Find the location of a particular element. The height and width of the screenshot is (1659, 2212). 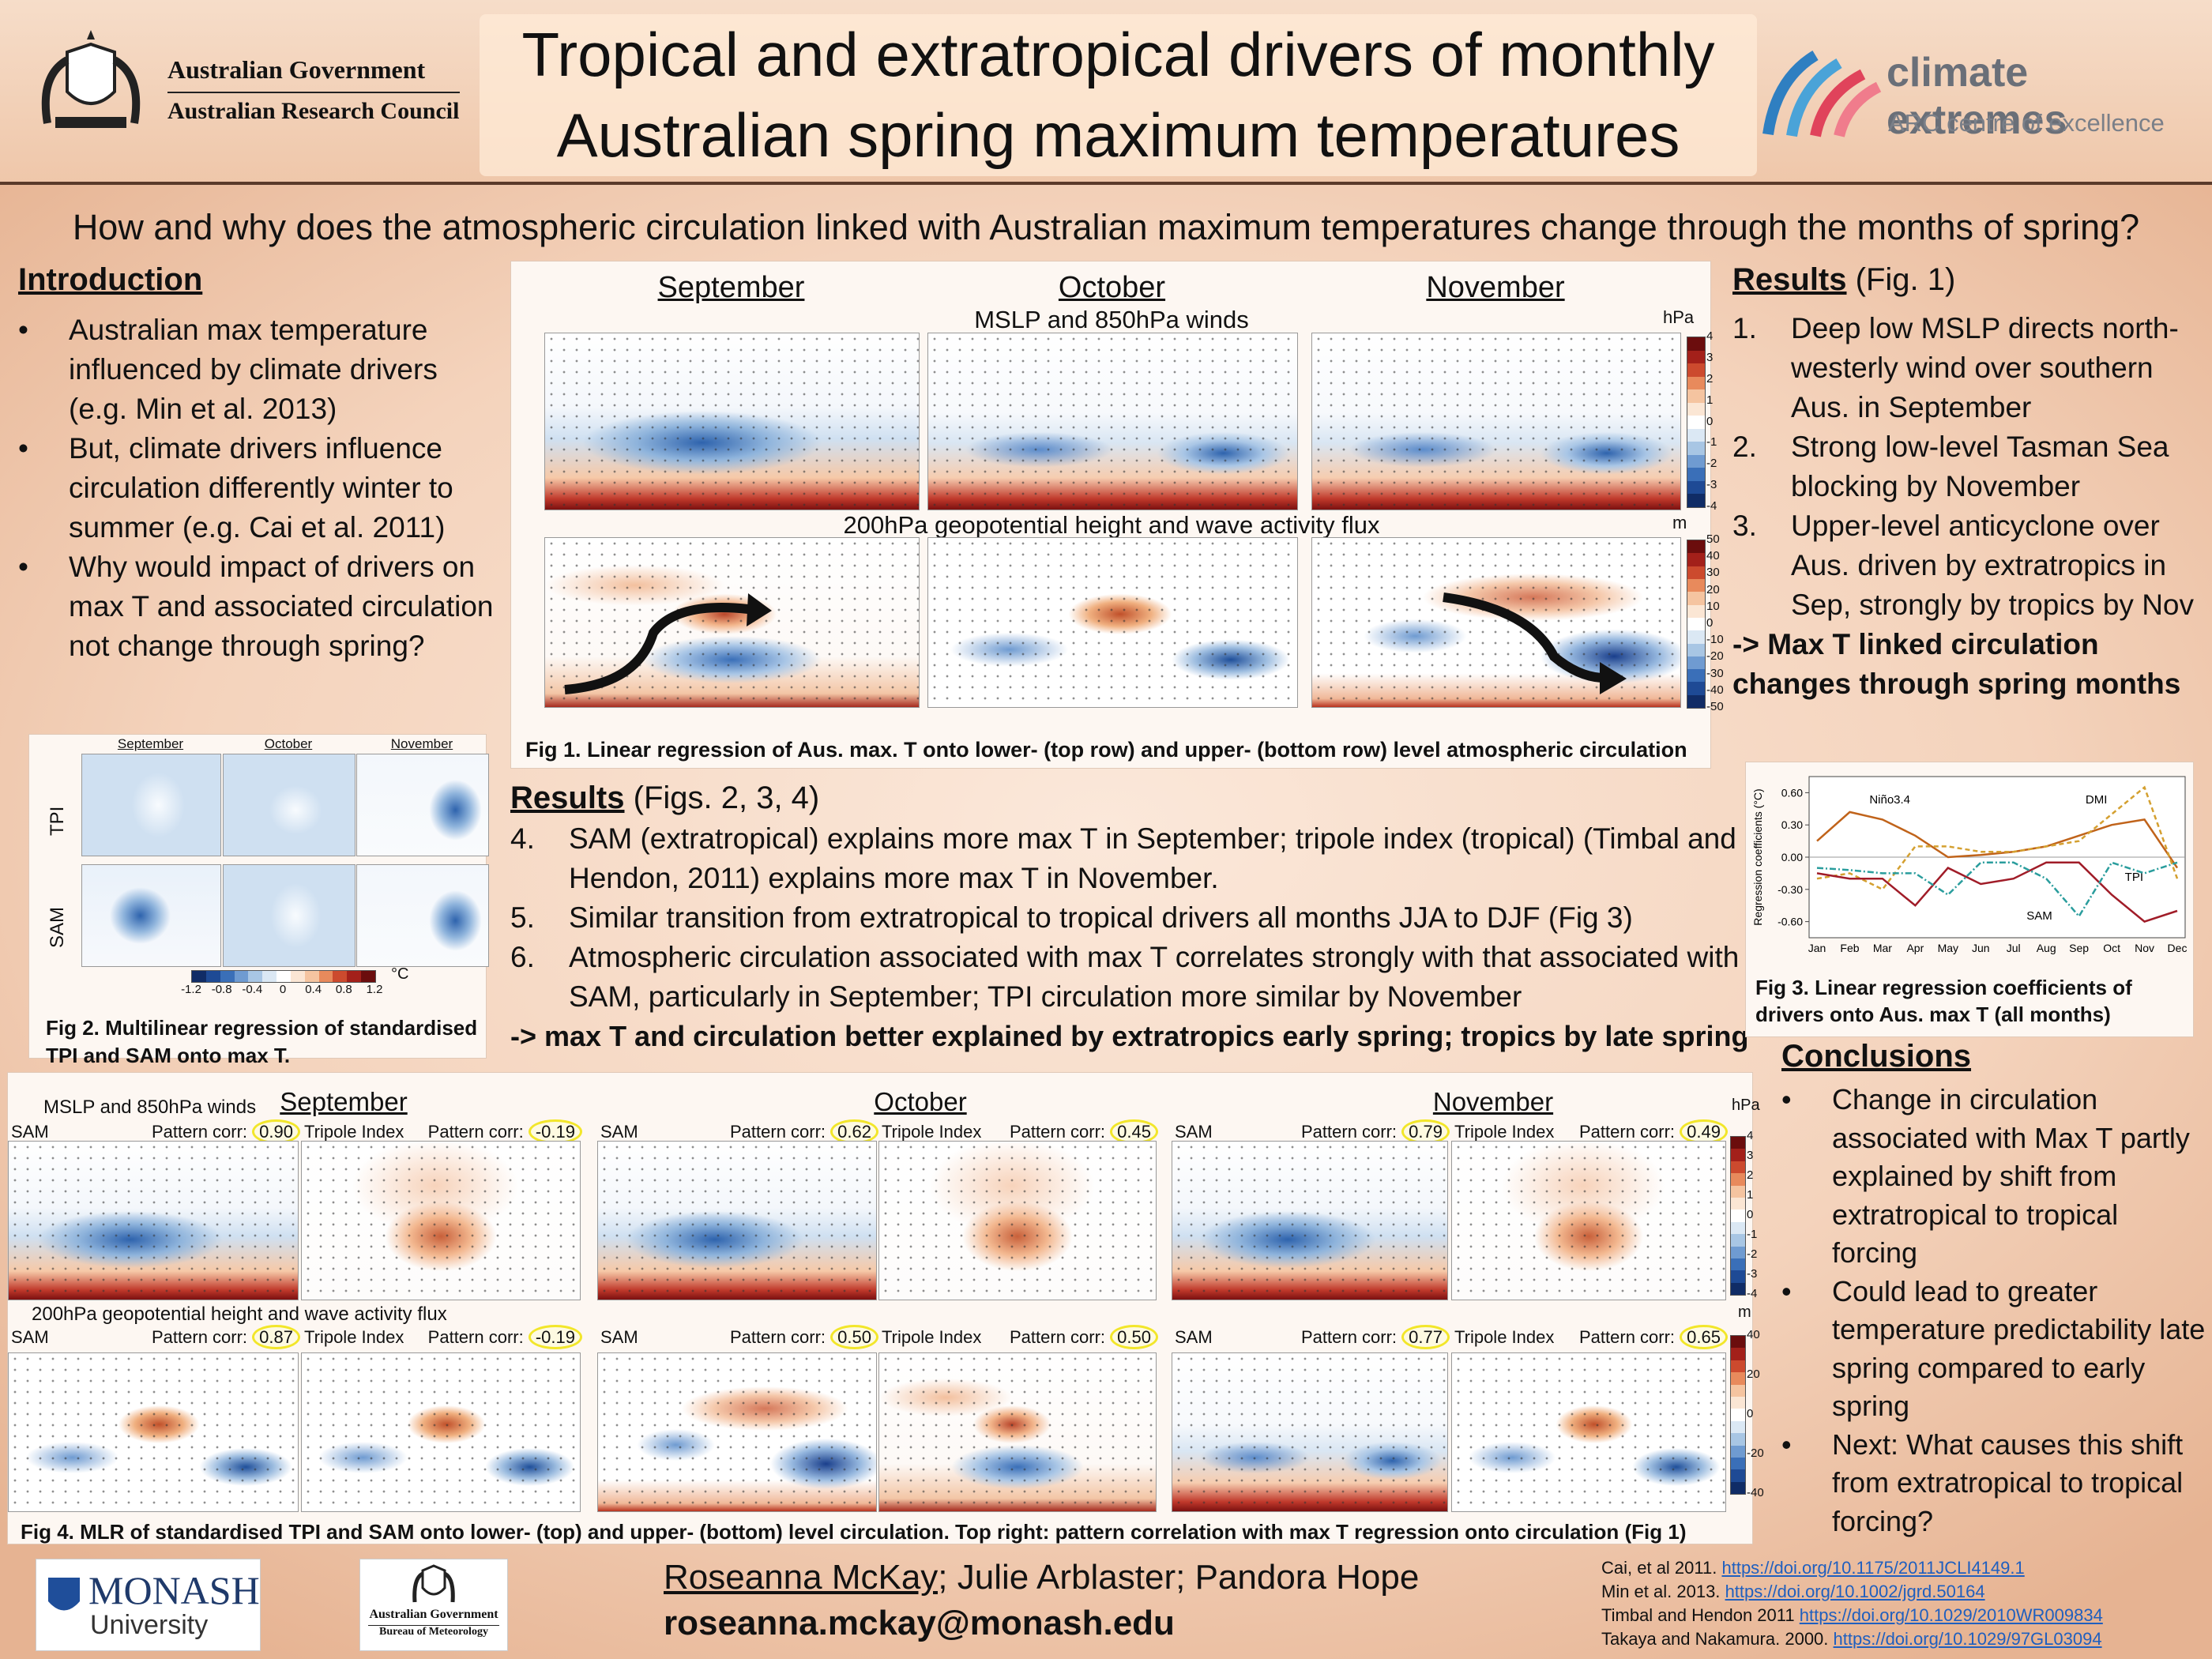

panel-header: SAM Pattern corr: 0.77 is located at coordinates (1313, 1337).